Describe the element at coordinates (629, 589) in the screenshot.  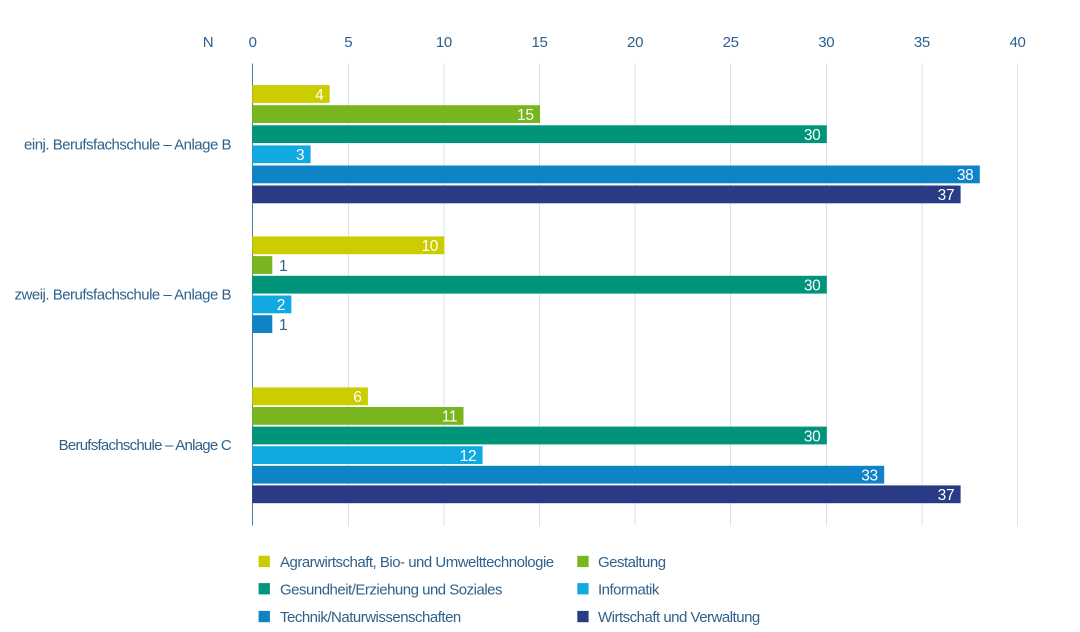
I see `svg-text: Informatik` at that location.